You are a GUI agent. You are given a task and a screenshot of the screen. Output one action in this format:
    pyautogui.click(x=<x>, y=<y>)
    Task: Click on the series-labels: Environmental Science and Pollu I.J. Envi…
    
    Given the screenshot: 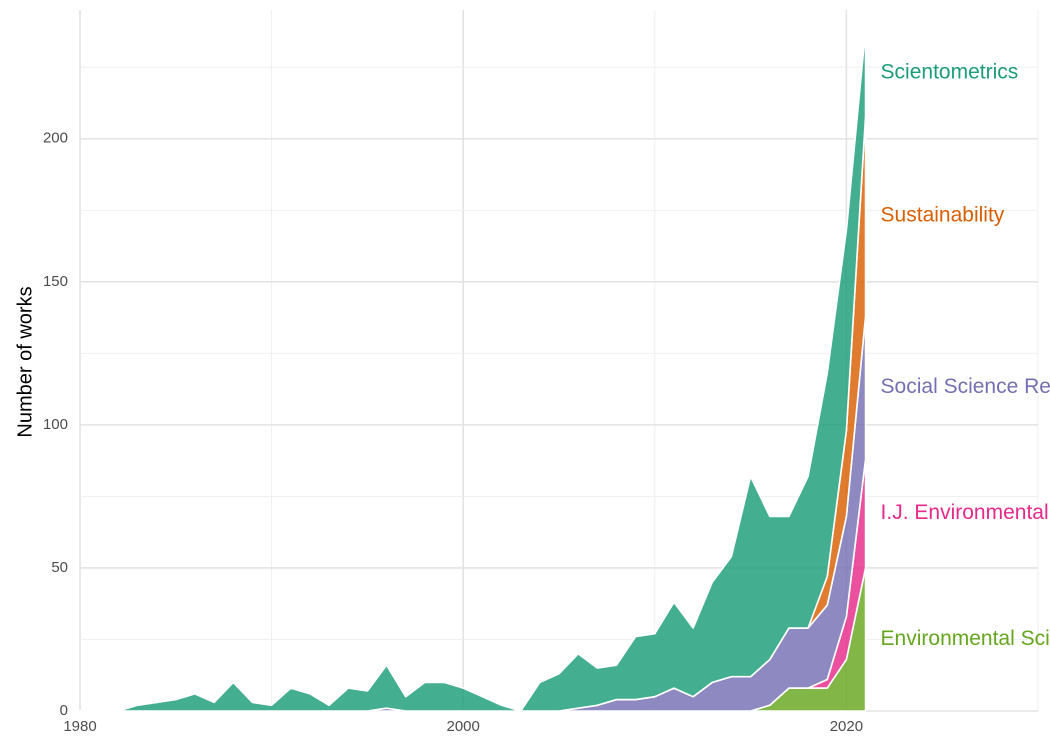 What is the action you would take?
    pyautogui.click(x=965, y=355)
    